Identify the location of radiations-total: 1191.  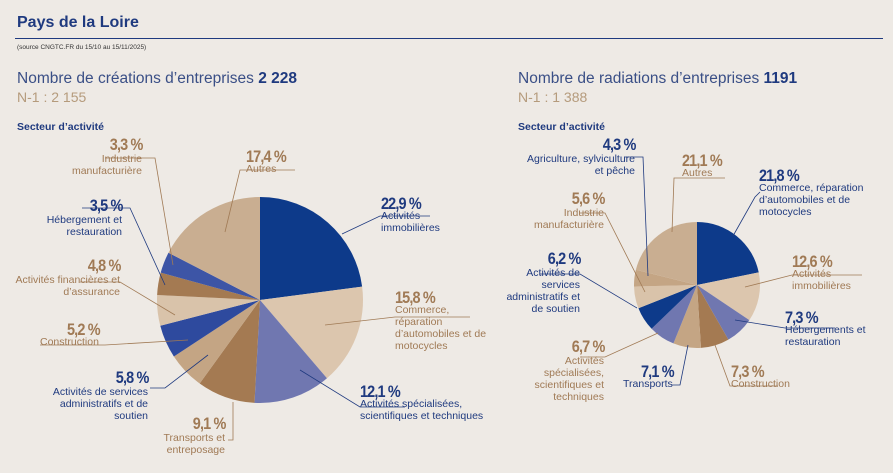
(780, 78).